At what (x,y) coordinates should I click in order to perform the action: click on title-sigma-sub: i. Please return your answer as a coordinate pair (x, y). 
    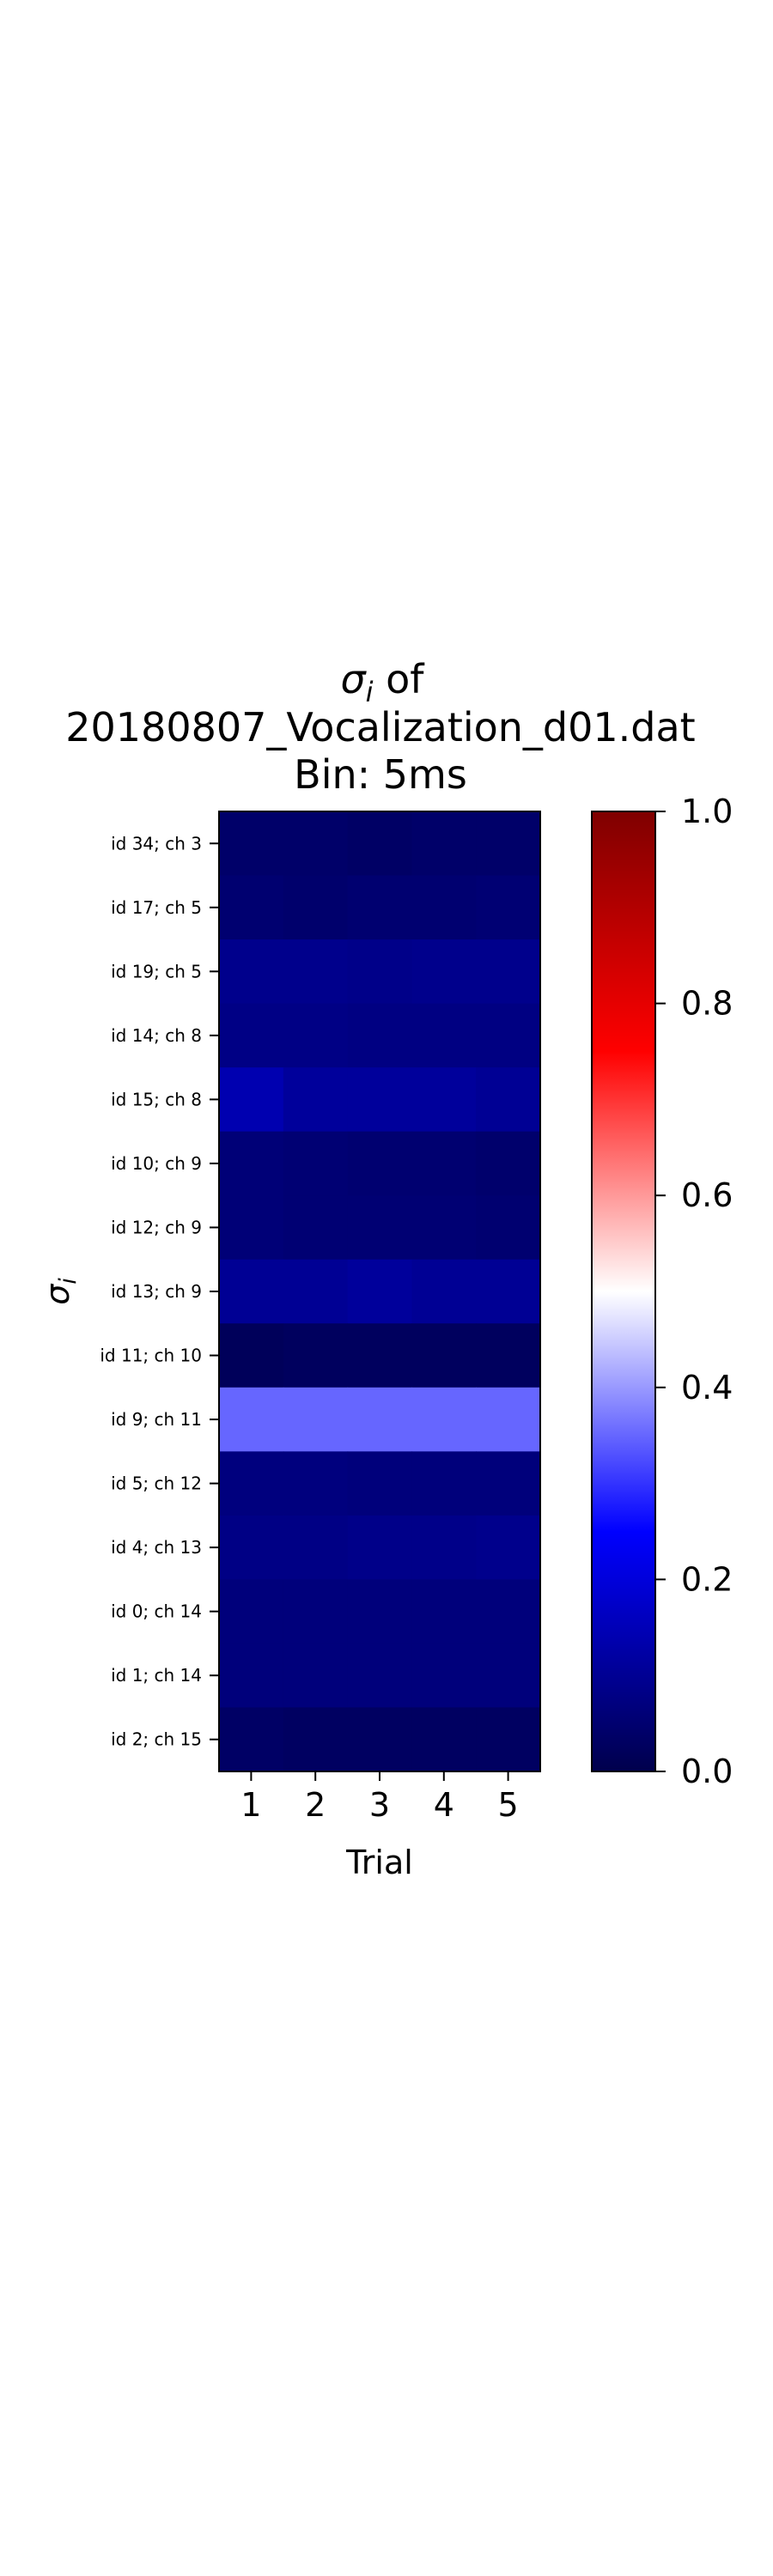
    Looking at the image, I should click on (370, 692).